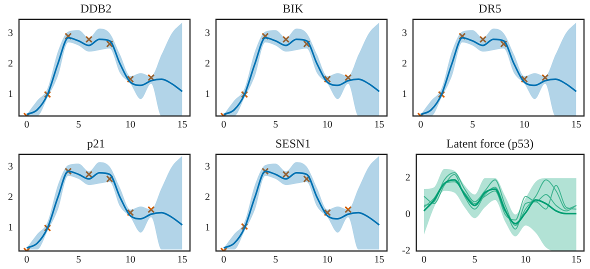 The height and width of the screenshot is (269, 590). Describe the element at coordinates (490, 143) in the screenshot. I see `chart-title: Latent force (p53)` at that location.